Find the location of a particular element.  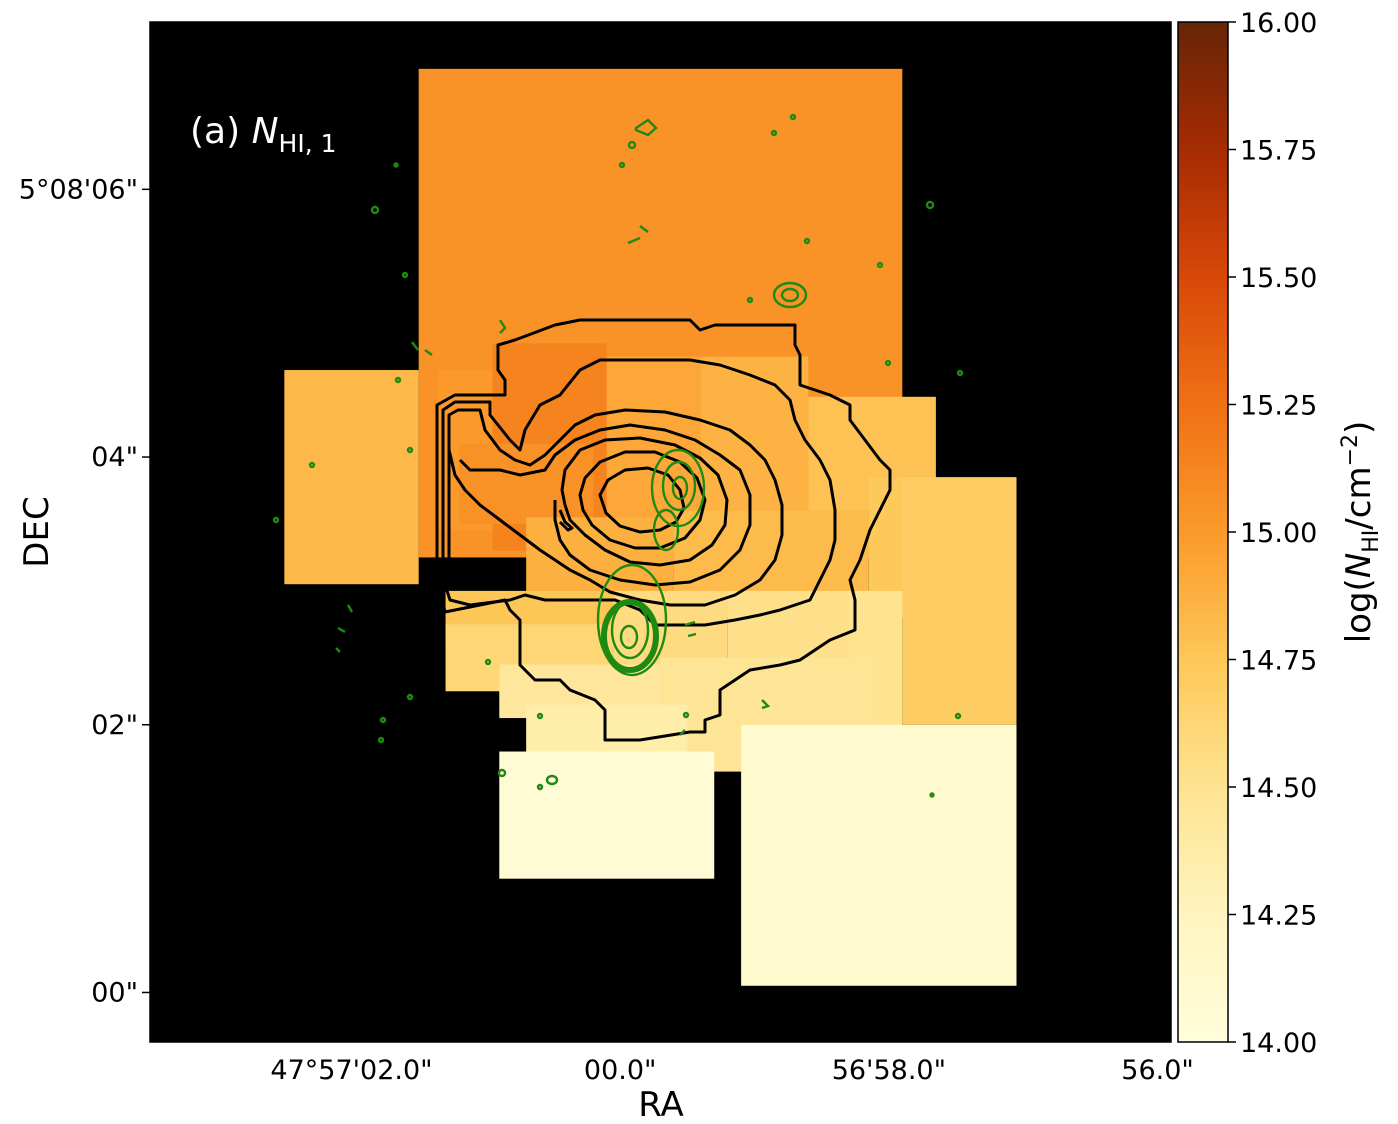

green-blob-ring is located at coordinates (632, 620).